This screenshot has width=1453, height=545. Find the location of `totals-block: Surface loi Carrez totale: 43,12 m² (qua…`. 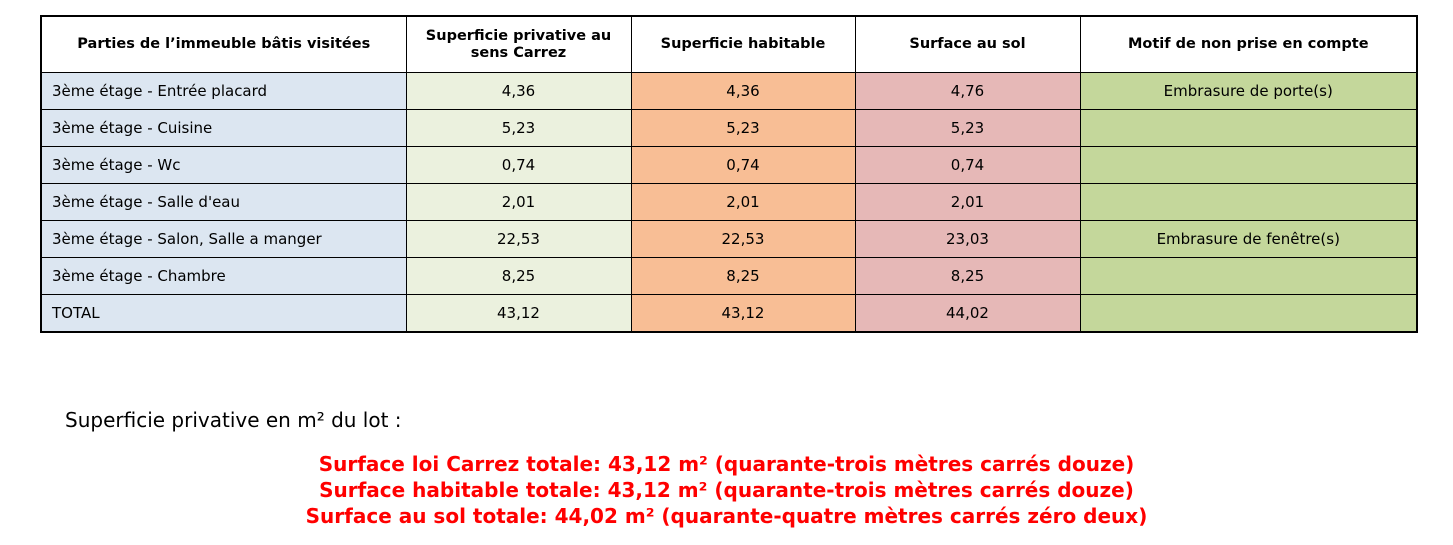

totals-block: Surface loi Carrez totale: 43,12 m² (qua… is located at coordinates (726, 490).